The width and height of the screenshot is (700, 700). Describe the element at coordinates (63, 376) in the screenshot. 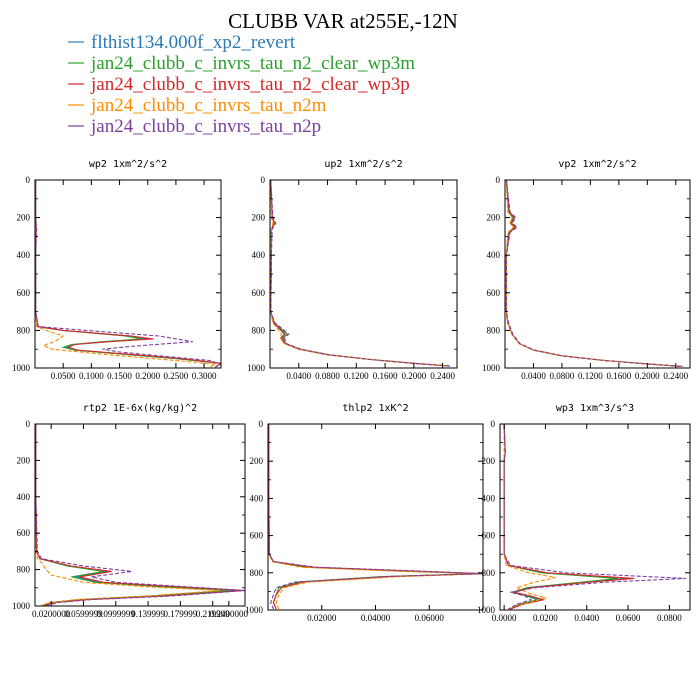

I see `x-tick-label: 0.0500` at that location.